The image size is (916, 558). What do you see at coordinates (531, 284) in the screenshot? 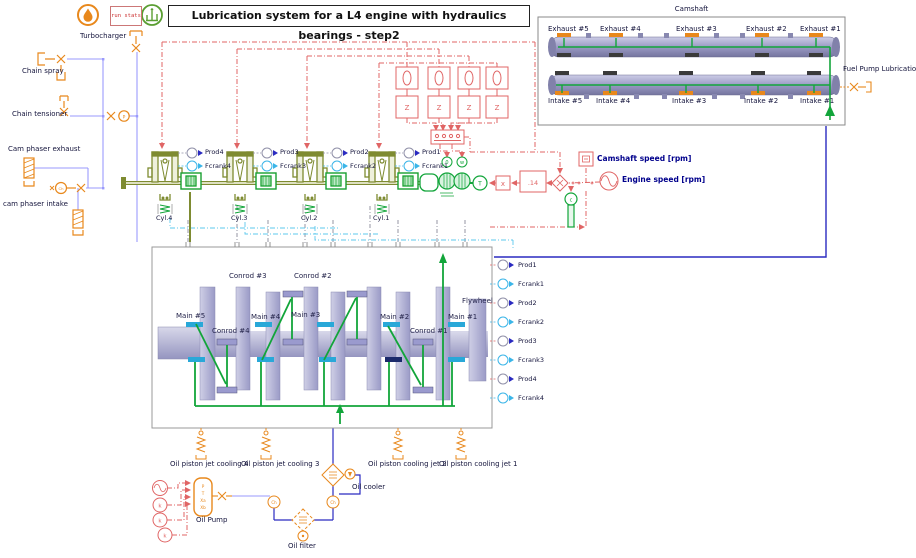
I see `sensor-fcrank1-label: Fcrank1` at bounding box center [531, 284].